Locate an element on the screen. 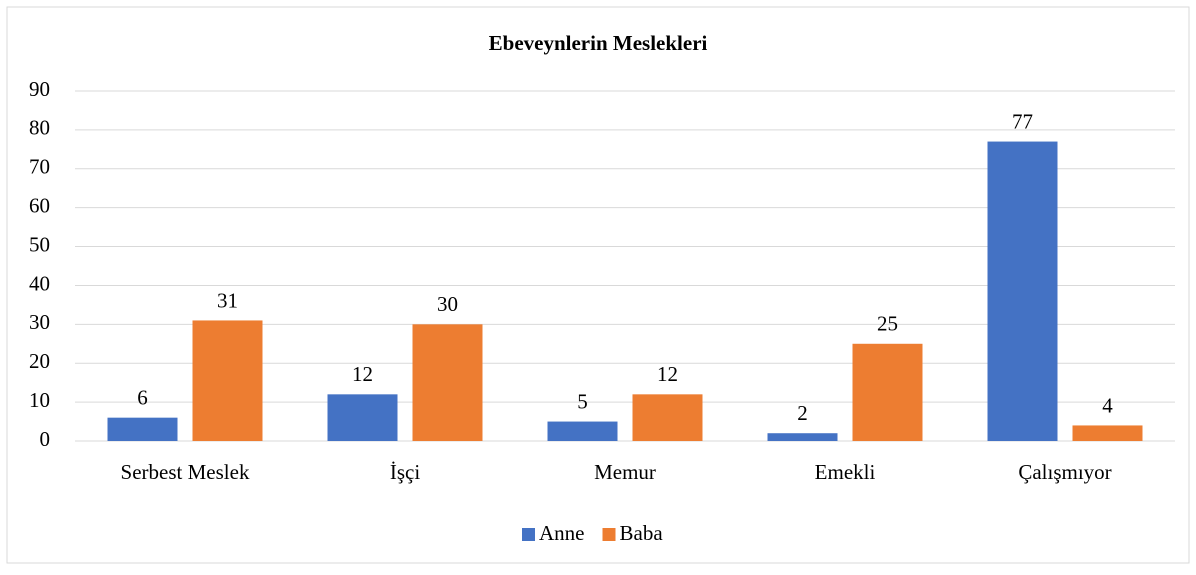  y-tick-label: 10 is located at coordinates (39, 400).